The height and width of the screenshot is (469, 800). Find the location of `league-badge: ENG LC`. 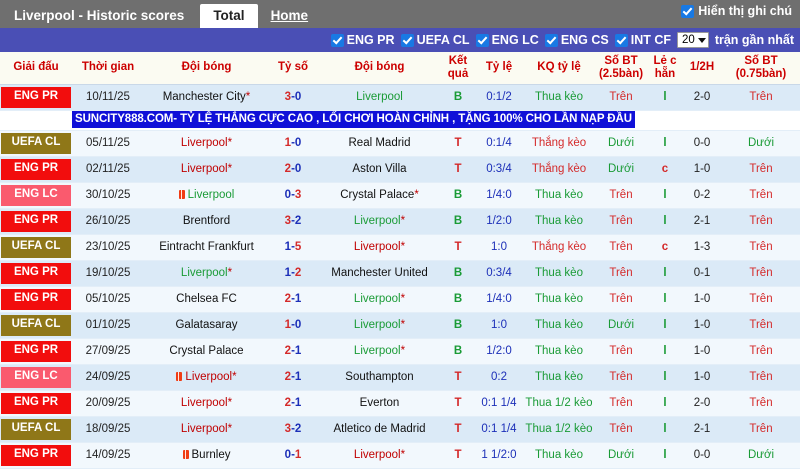

league-badge: ENG LC is located at coordinates (36, 377).